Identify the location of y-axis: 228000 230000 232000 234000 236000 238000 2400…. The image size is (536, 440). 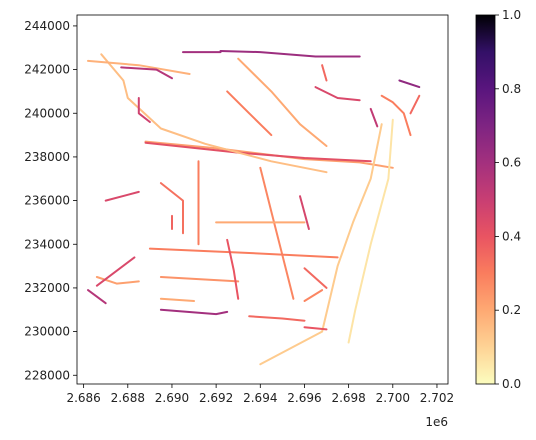
(50, 200).